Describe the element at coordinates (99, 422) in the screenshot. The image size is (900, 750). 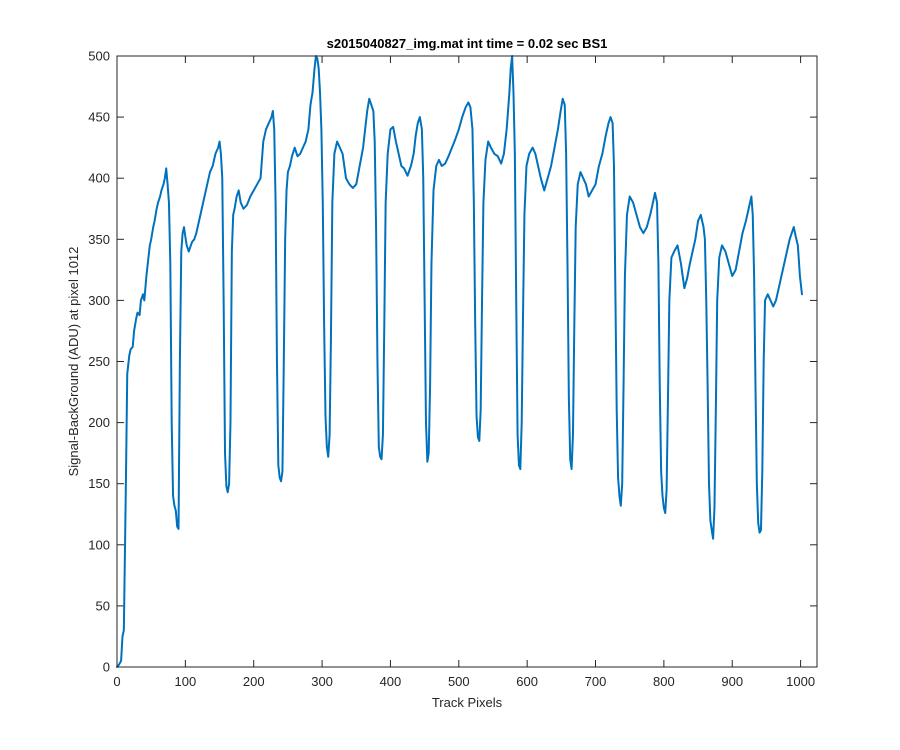
I see `y-tick-label: 200` at that location.